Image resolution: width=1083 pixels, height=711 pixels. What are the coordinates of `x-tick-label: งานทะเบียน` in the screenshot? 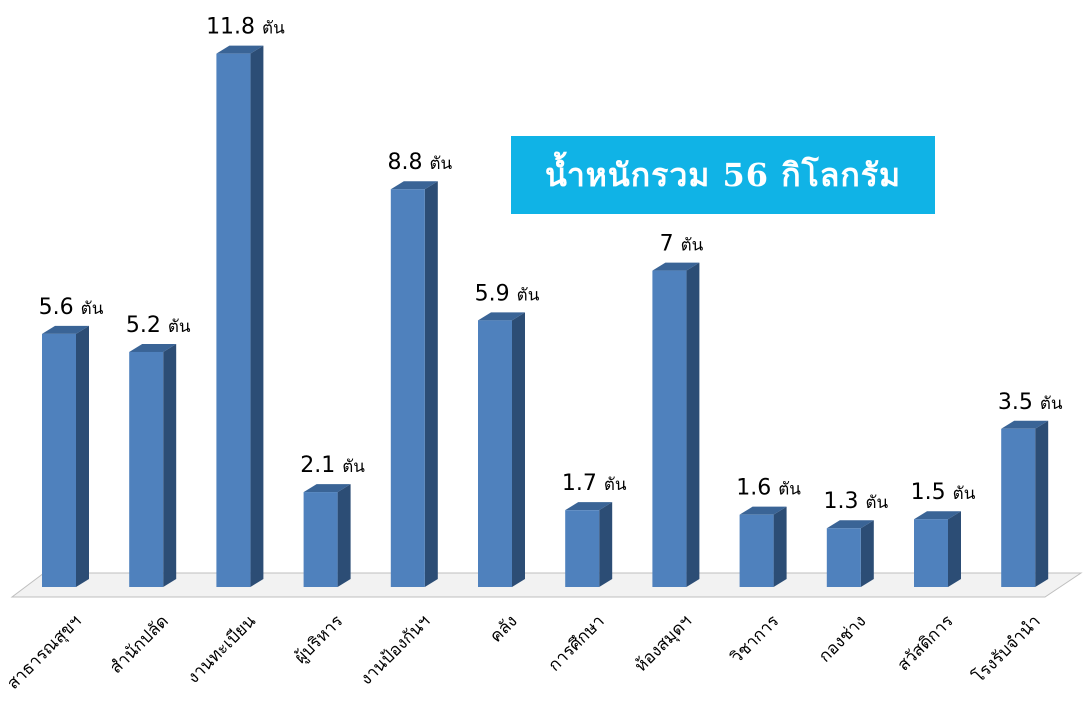 It's located at (222, 649).